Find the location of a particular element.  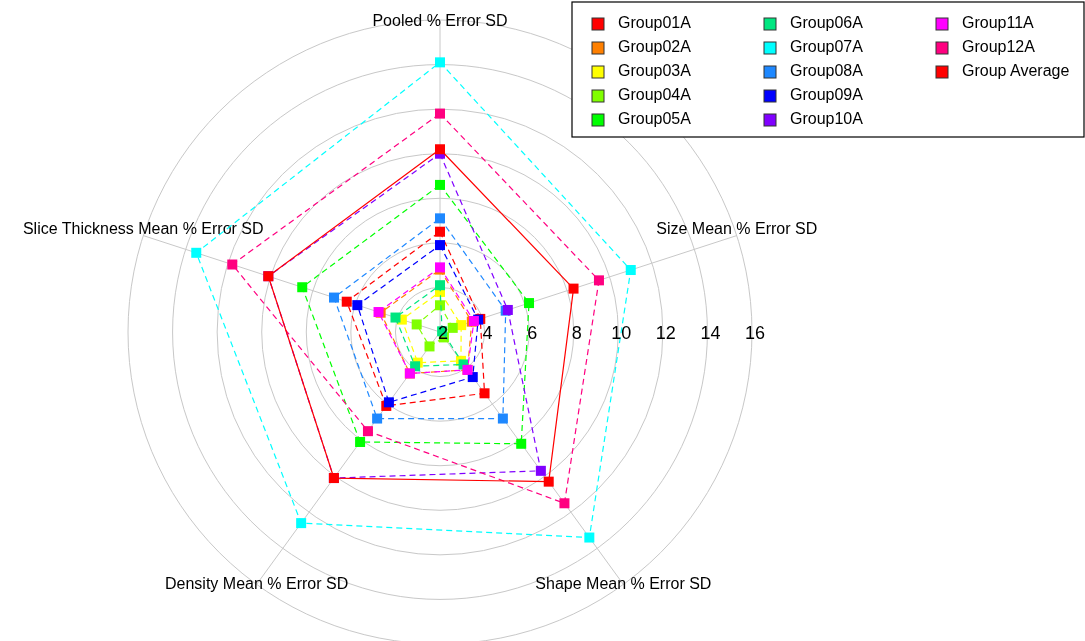

spoke-label: Slice Thickness Mean % Error SD is located at coordinates (143, 228).